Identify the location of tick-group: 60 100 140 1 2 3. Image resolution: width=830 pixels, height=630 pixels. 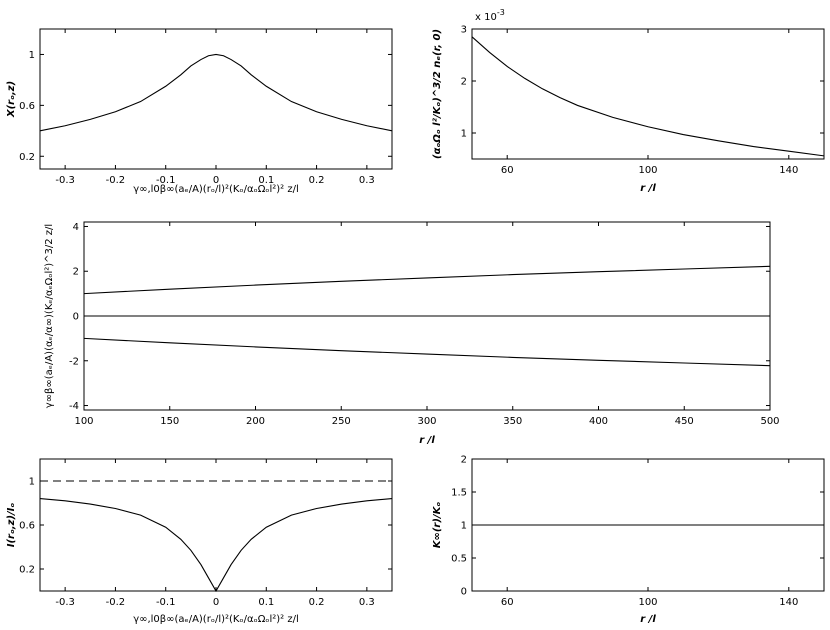
(642, 100).